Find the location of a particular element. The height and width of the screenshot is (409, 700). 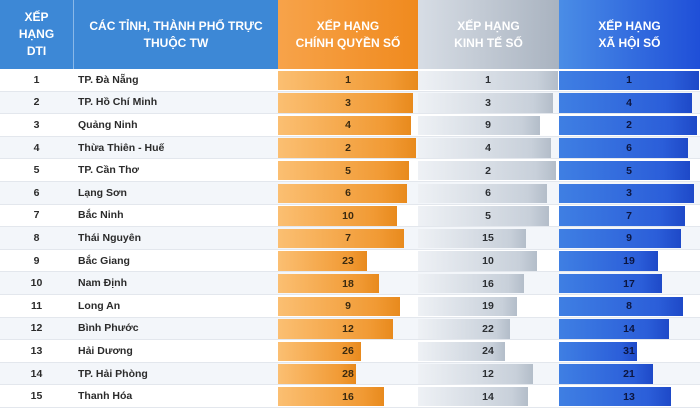

province-name-cell: Nam Định is located at coordinates (103, 283).